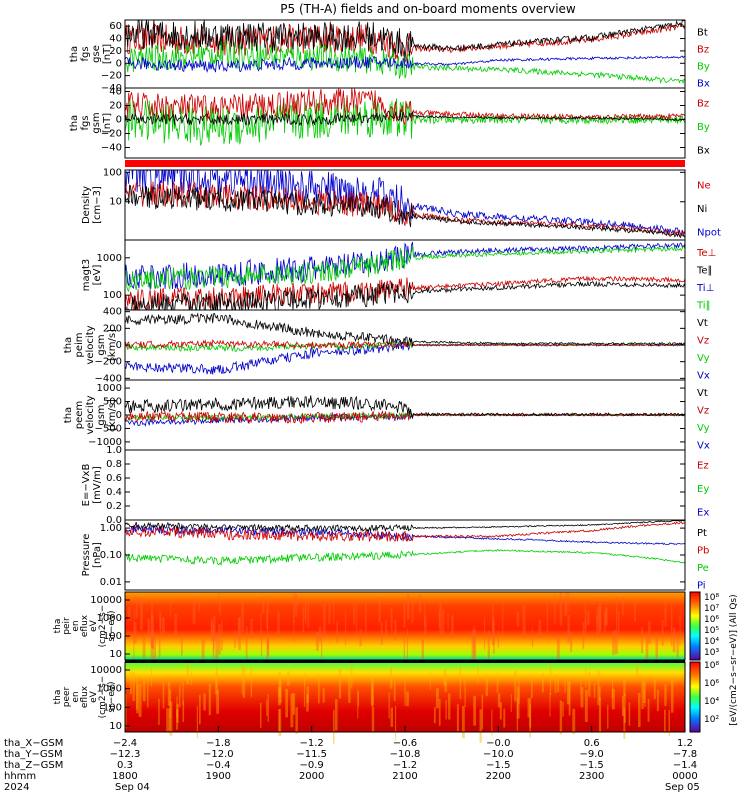  What do you see at coordinates (703, 50) in the screenshot?
I see `fgs_gse-legend-1: Bz` at bounding box center [703, 50].